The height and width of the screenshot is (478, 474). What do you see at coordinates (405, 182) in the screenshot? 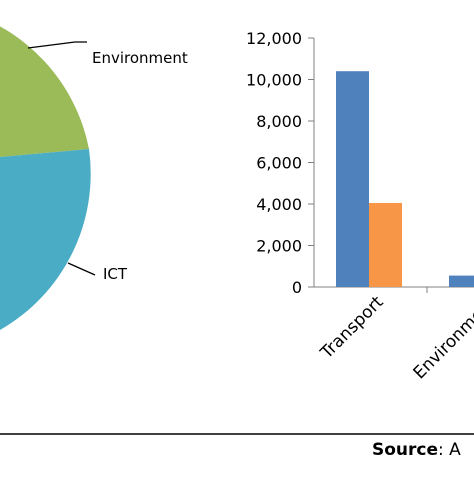
I see `bars` at bounding box center [405, 182].